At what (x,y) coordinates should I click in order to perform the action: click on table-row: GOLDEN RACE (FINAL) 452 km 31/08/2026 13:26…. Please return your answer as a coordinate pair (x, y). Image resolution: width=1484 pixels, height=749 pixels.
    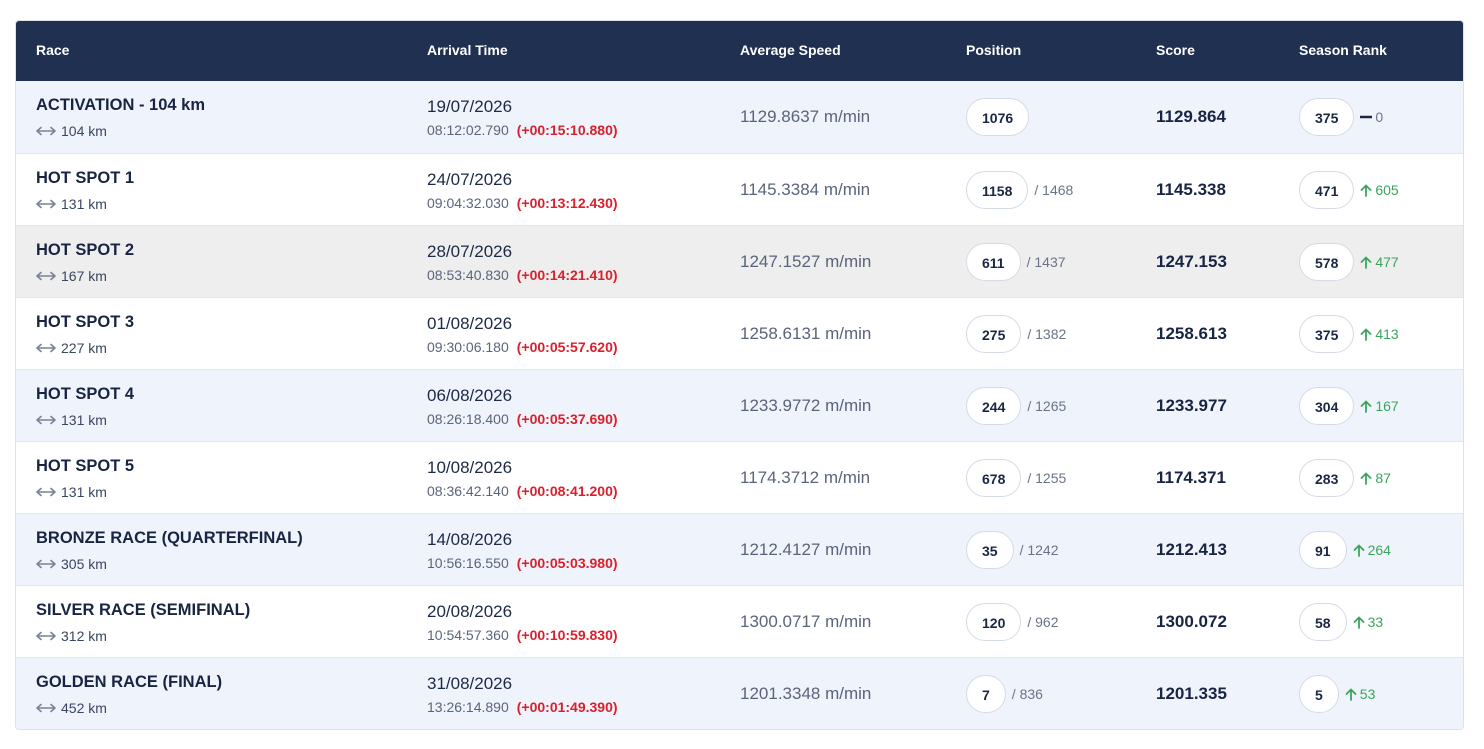
    Looking at the image, I should click on (739, 693).